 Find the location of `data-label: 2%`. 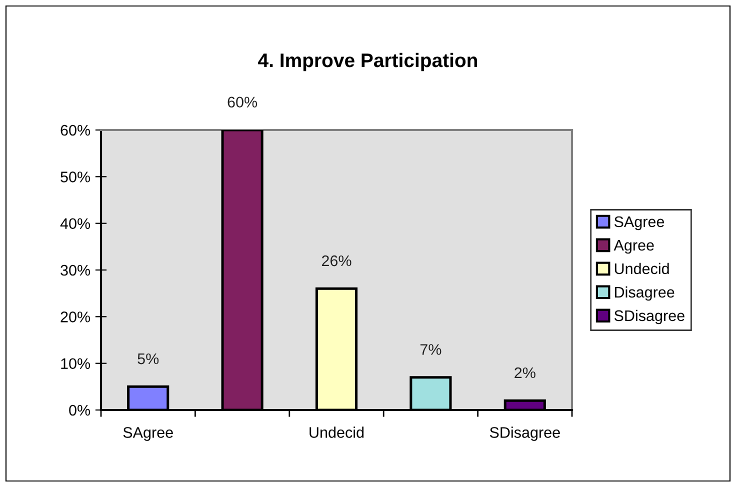

data-label: 2% is located at coordinates (525, 372).